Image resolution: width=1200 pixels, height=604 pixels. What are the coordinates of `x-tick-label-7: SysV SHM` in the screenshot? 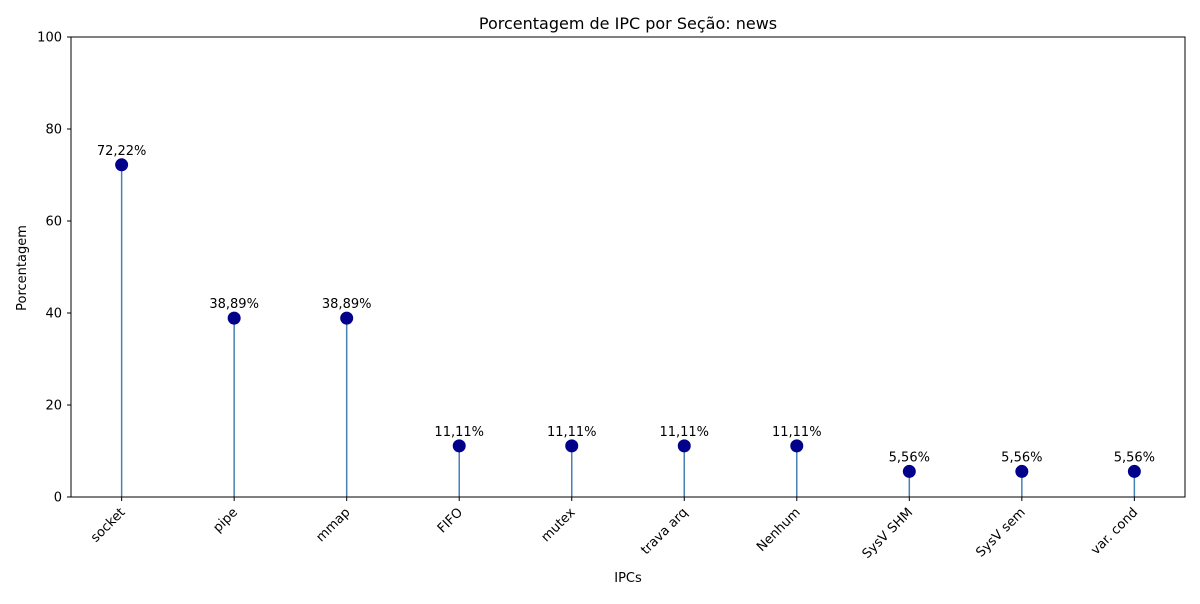 It's located at (888, 533).